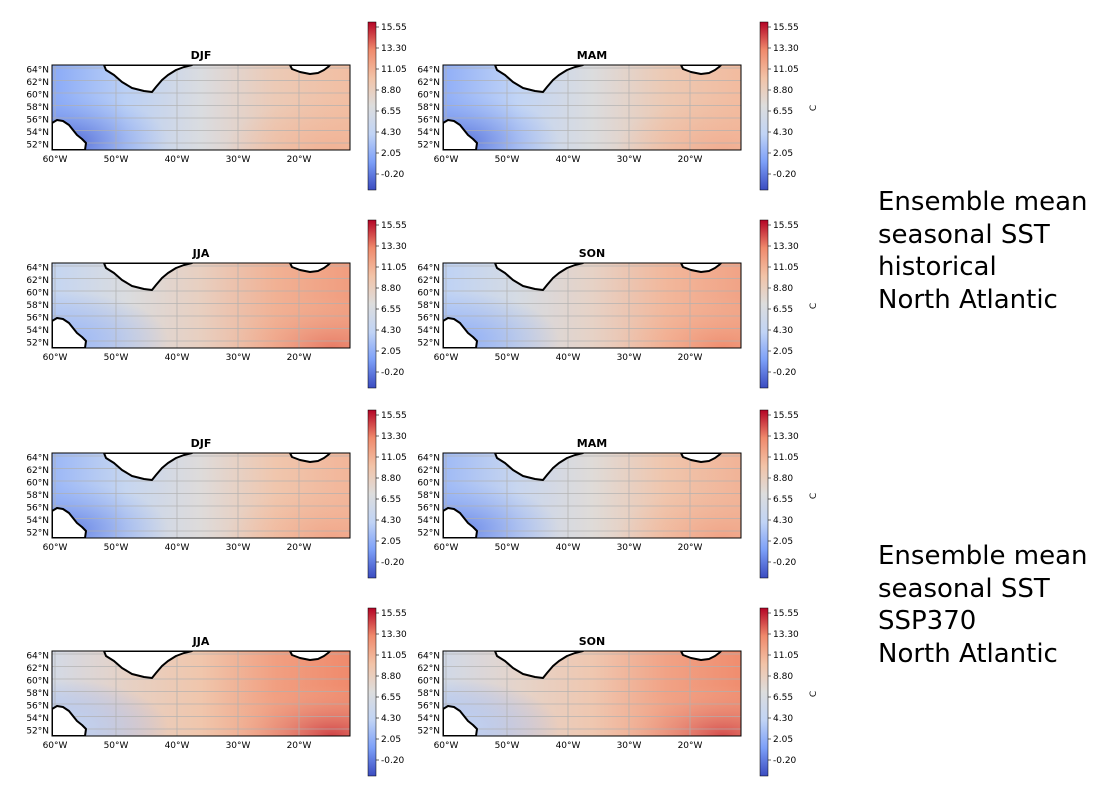 The height and width of the screenshot is (785, 1114). Describe the element at coordinates (201, 641) in the screenshot. I see `panel-title: JJA` at that location.